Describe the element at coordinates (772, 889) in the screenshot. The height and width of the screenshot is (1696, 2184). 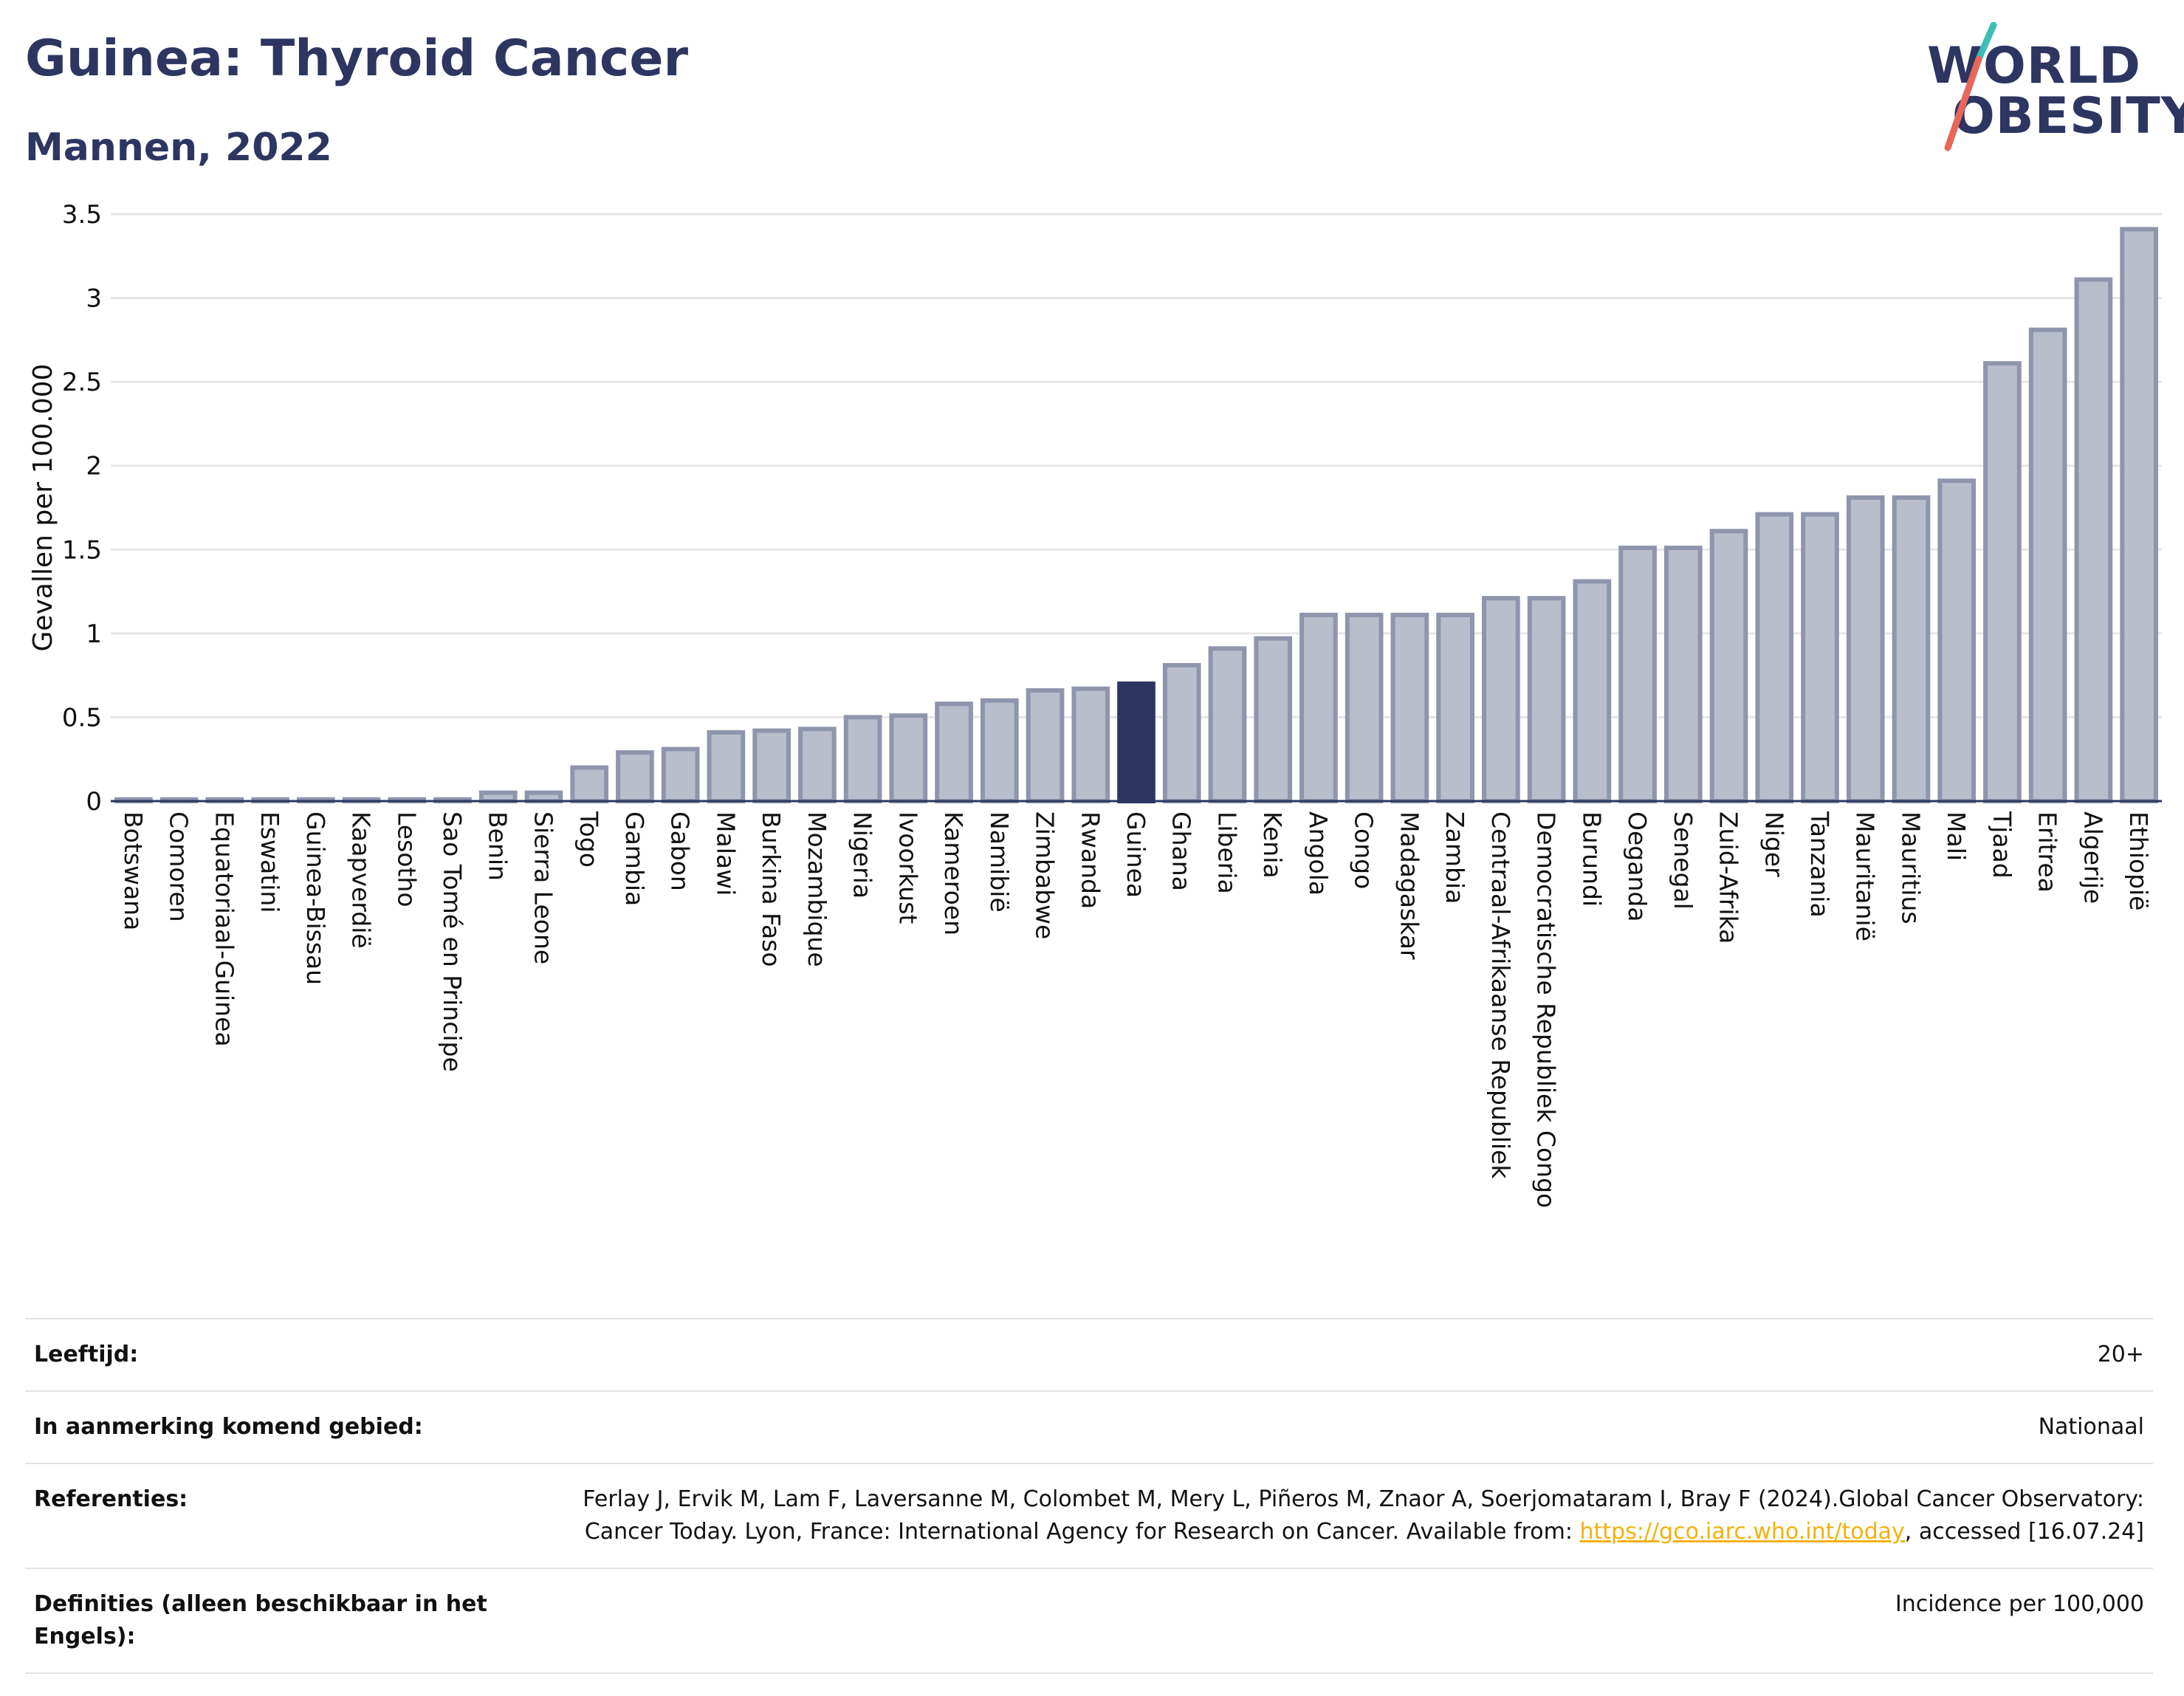
I see `x-tick-label: Burkina Faso` at that location.